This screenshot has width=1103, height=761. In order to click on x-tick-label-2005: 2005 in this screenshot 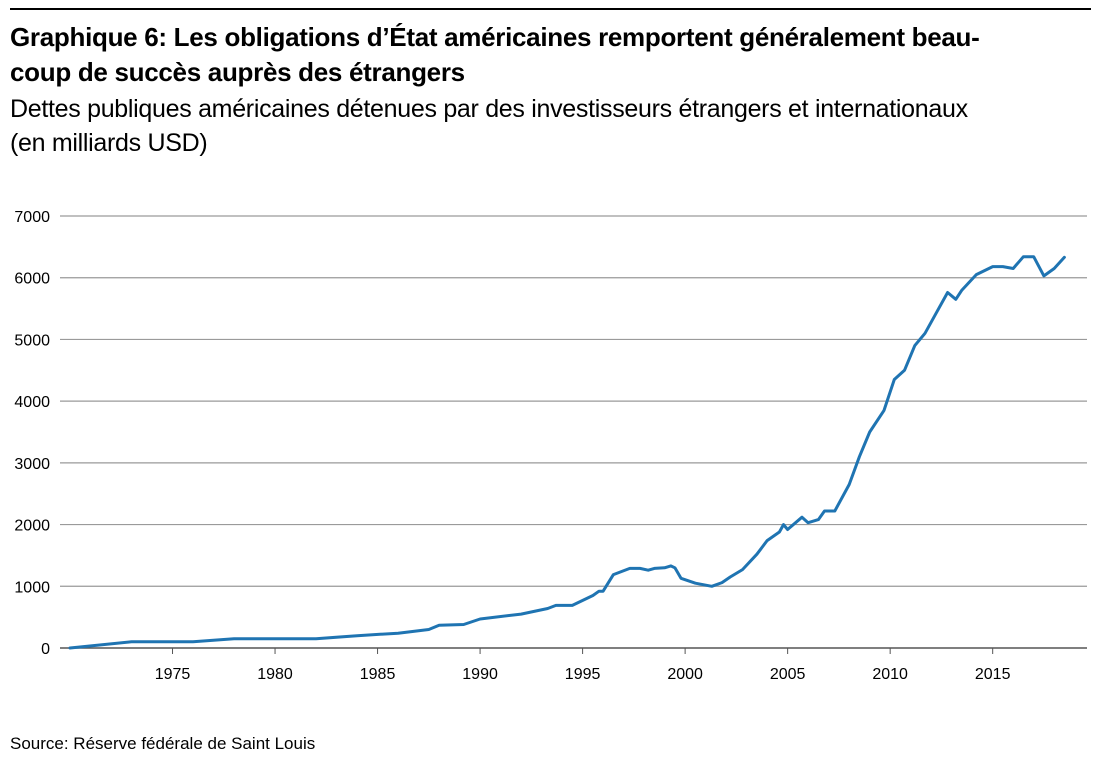, I will do `click(788, 674)`.